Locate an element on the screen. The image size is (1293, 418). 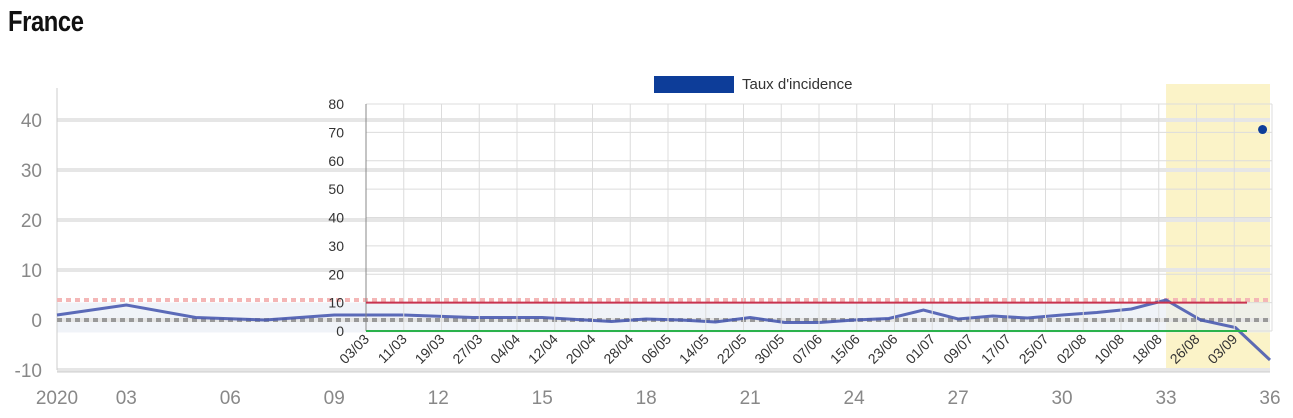
overlay-y-tick-label: 70 is located at coordinates (336, 132).